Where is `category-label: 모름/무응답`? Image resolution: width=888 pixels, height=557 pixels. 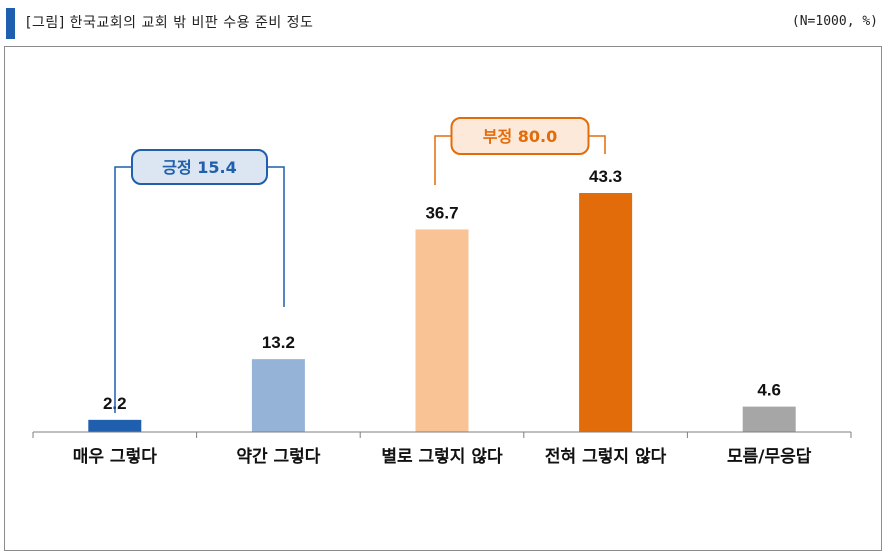
category-label: 모름/무응답 is located at coordinates (769, 457).